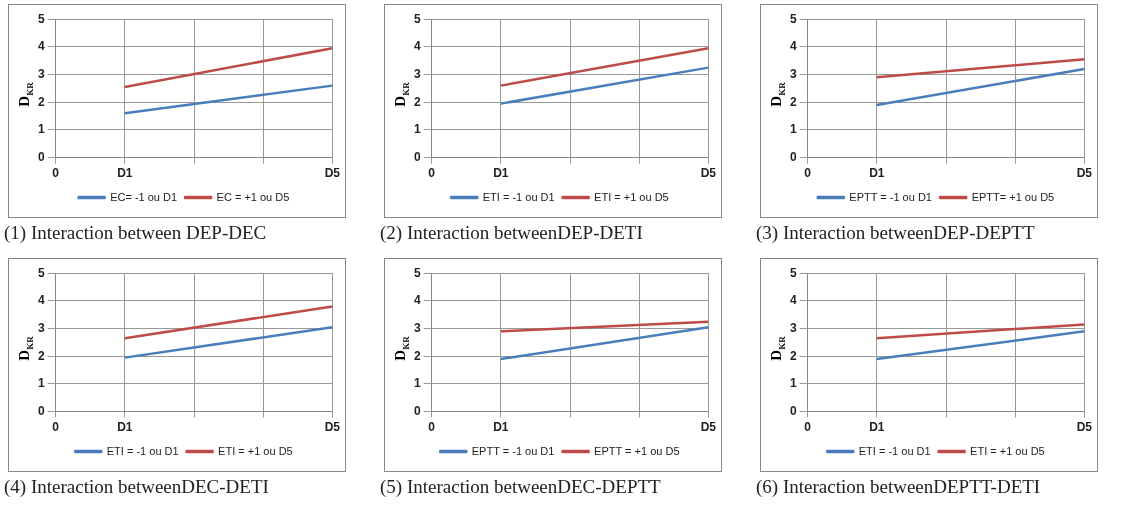  I want to click on legend-label: EC = +1 ou D5, so click(253, 196).